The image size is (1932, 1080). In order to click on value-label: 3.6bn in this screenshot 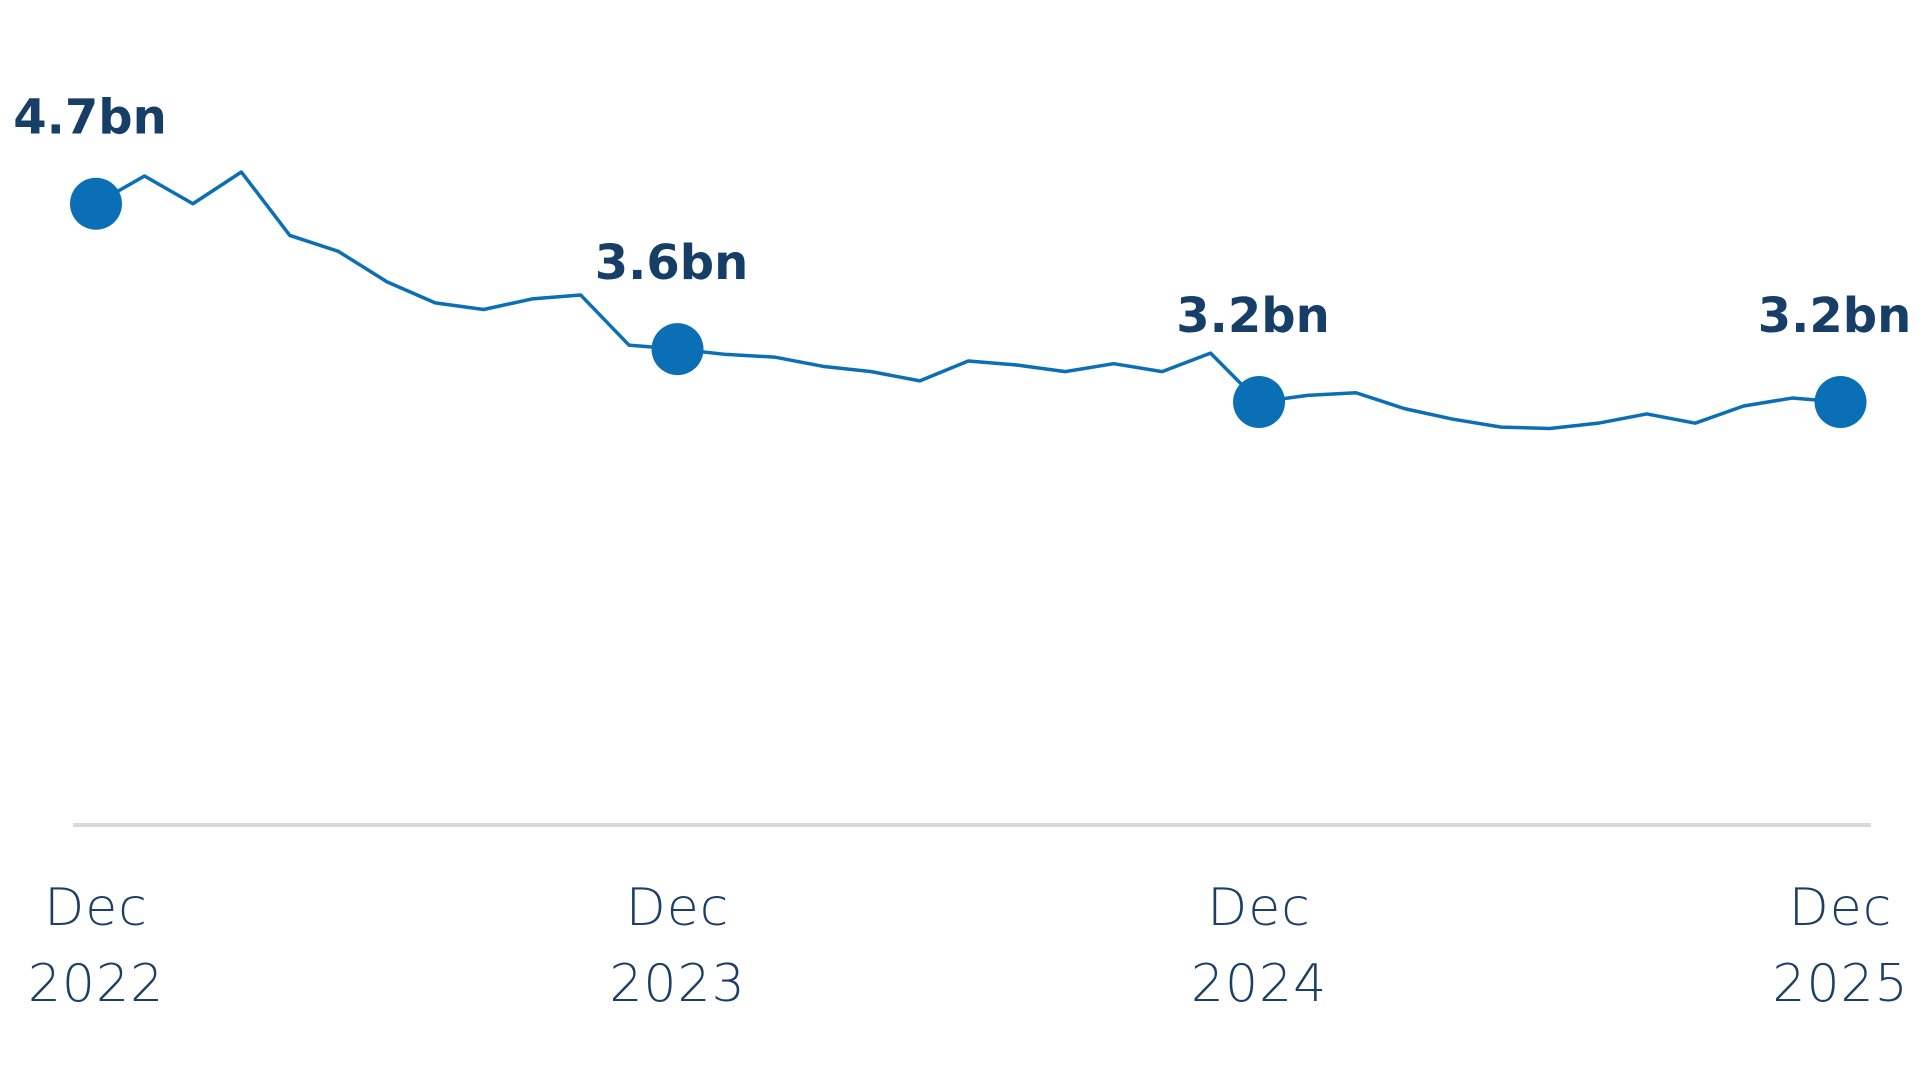, I will do `click(672, 263)`.